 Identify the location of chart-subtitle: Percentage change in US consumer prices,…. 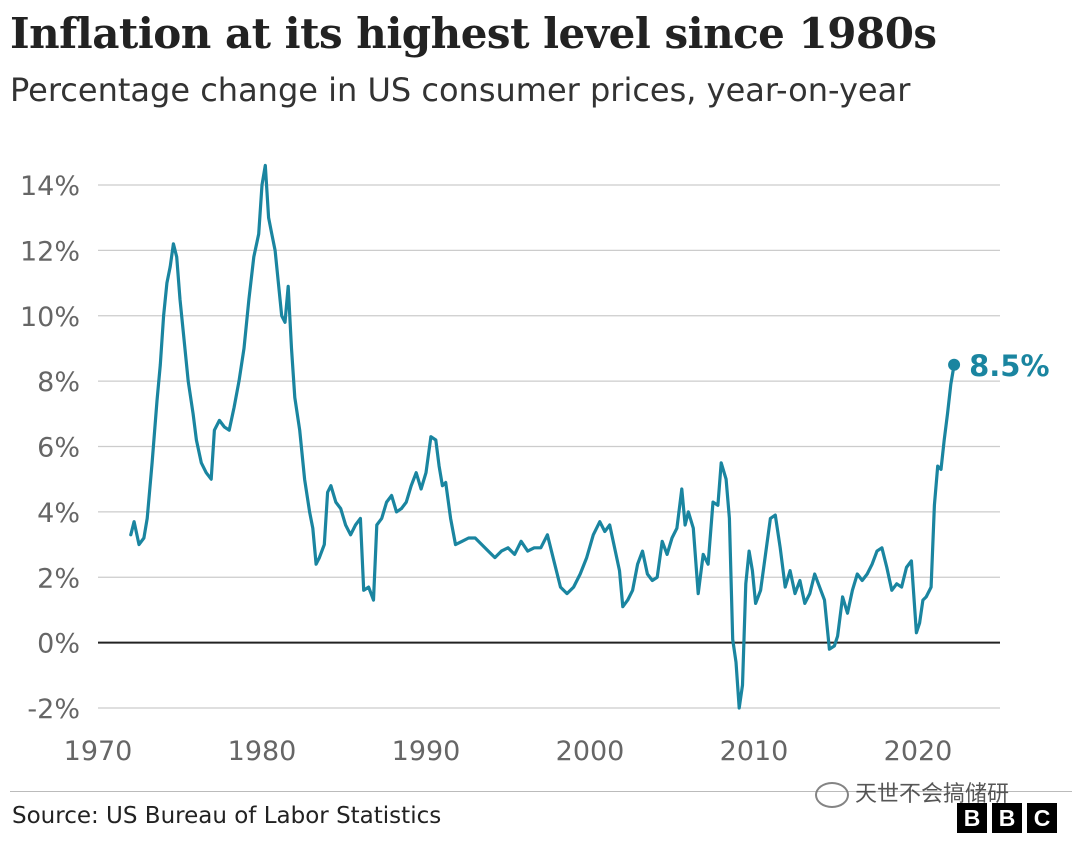
(460, 90).